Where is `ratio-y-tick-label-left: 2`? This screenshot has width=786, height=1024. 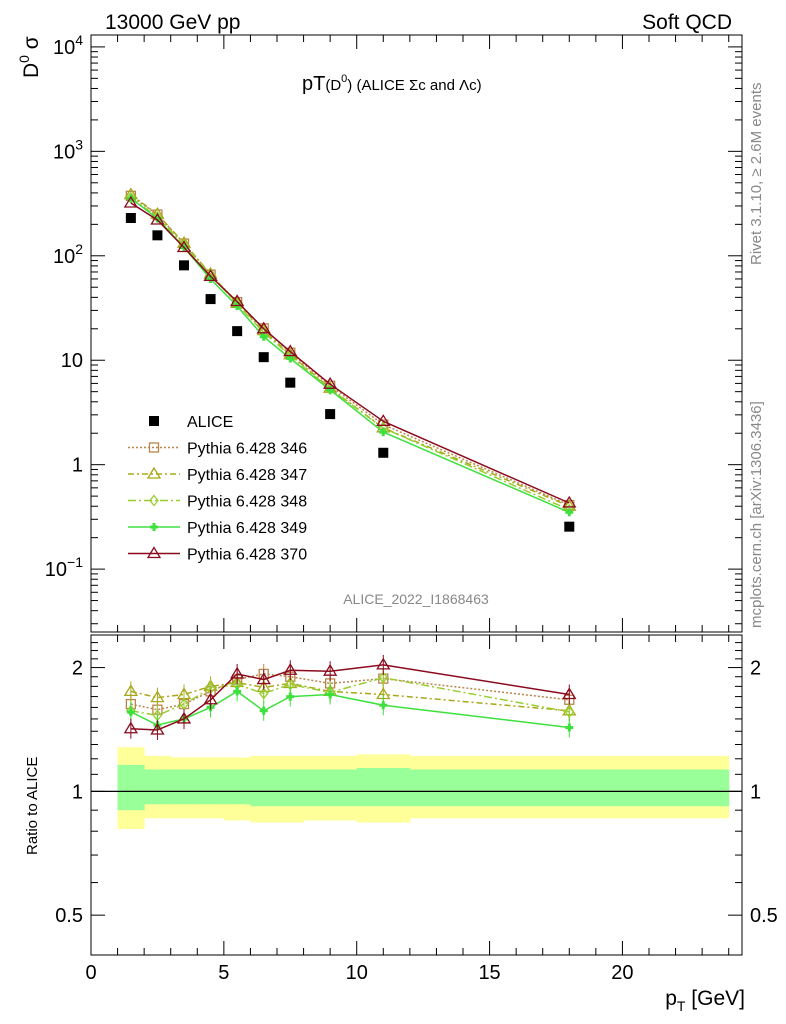
ratio-y-tick-label-left: 2 is located at coordinates (77, 669).